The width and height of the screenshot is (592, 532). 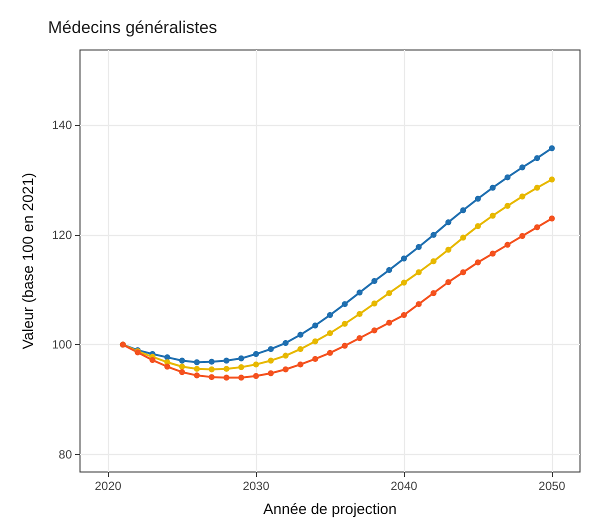 I want to click on y-tick-label: 80, so click(x=65, y=454).